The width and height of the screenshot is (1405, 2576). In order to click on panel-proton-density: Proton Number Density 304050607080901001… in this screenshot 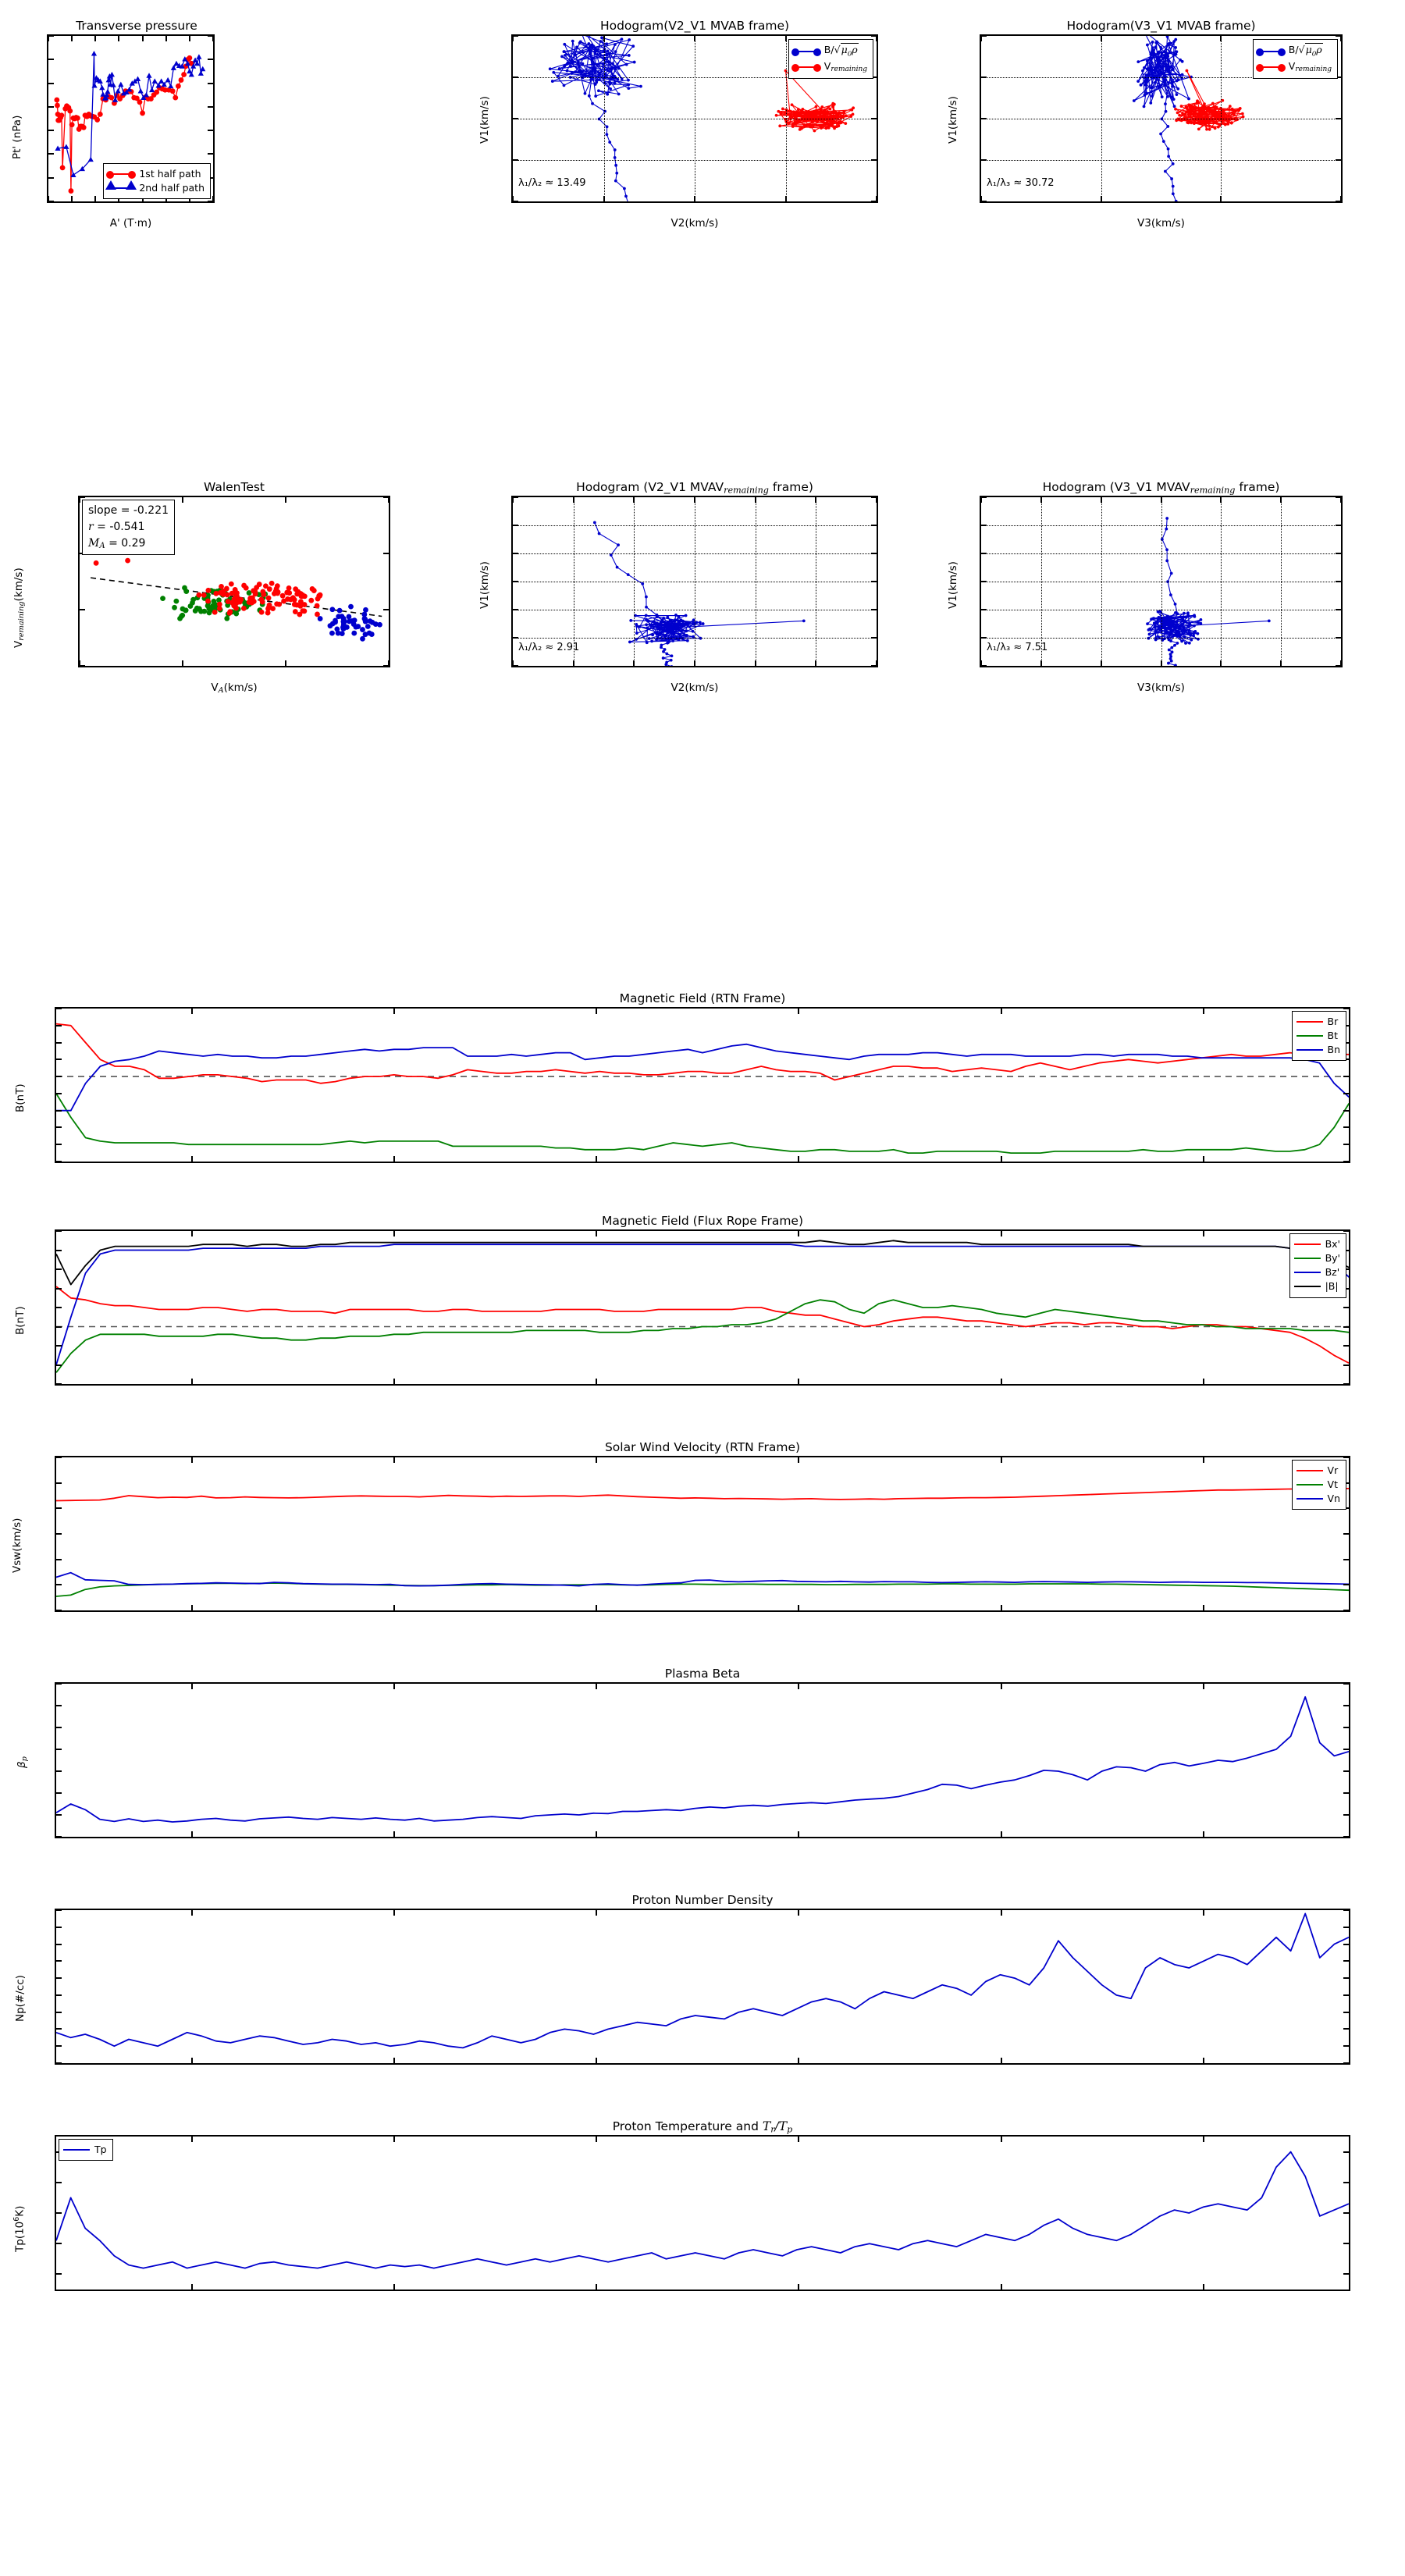, I will do `click(703, 1995)`.